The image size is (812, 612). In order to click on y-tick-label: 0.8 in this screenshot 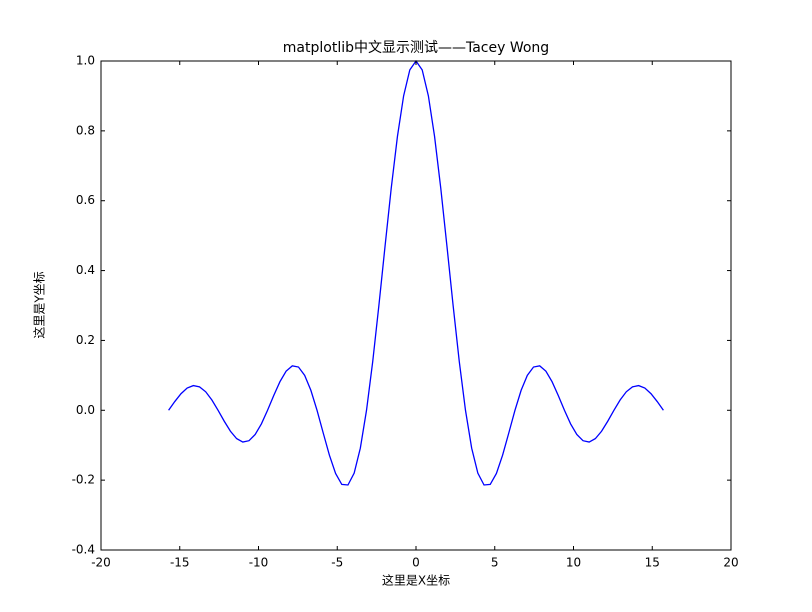, I will do `click(85, 130)`.